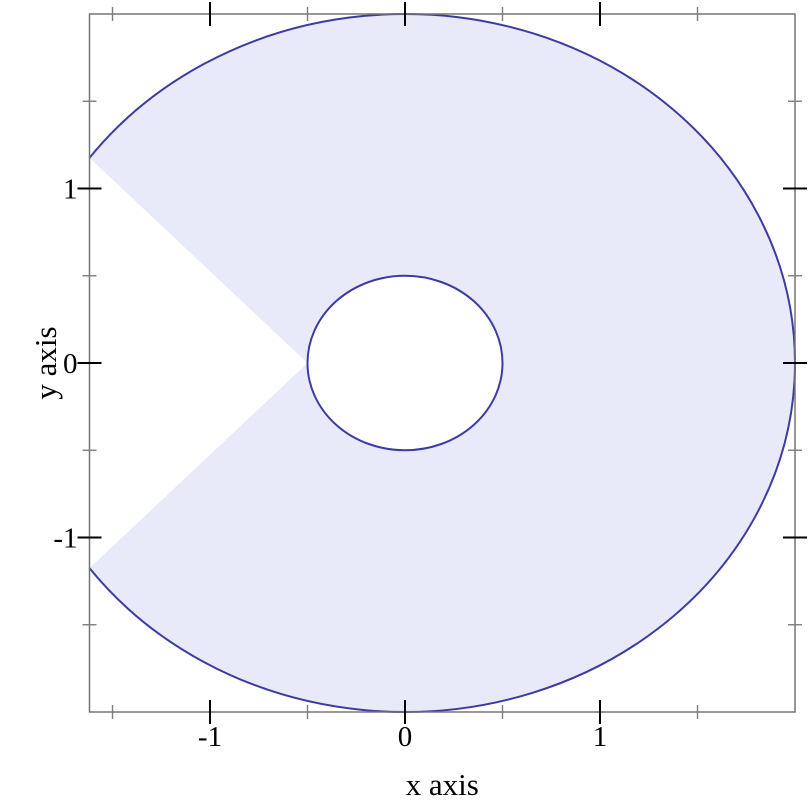  Describe the element at coordinates (442, 784) in the screenshot. I see `x-axis-label: x axis` at that location.